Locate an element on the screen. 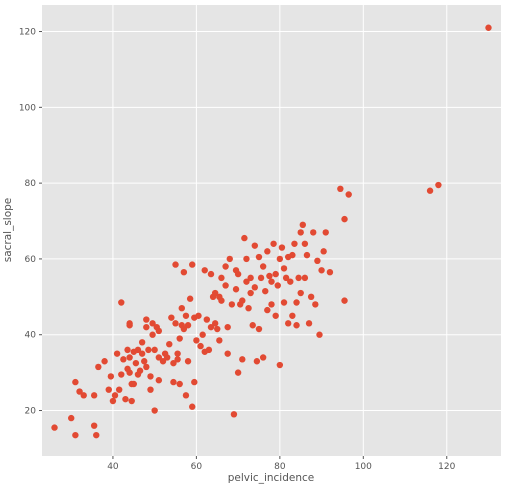 The height and width of the screenshot is (486, 508). x-tick-label: 40 is located at coordinates (113, 467).